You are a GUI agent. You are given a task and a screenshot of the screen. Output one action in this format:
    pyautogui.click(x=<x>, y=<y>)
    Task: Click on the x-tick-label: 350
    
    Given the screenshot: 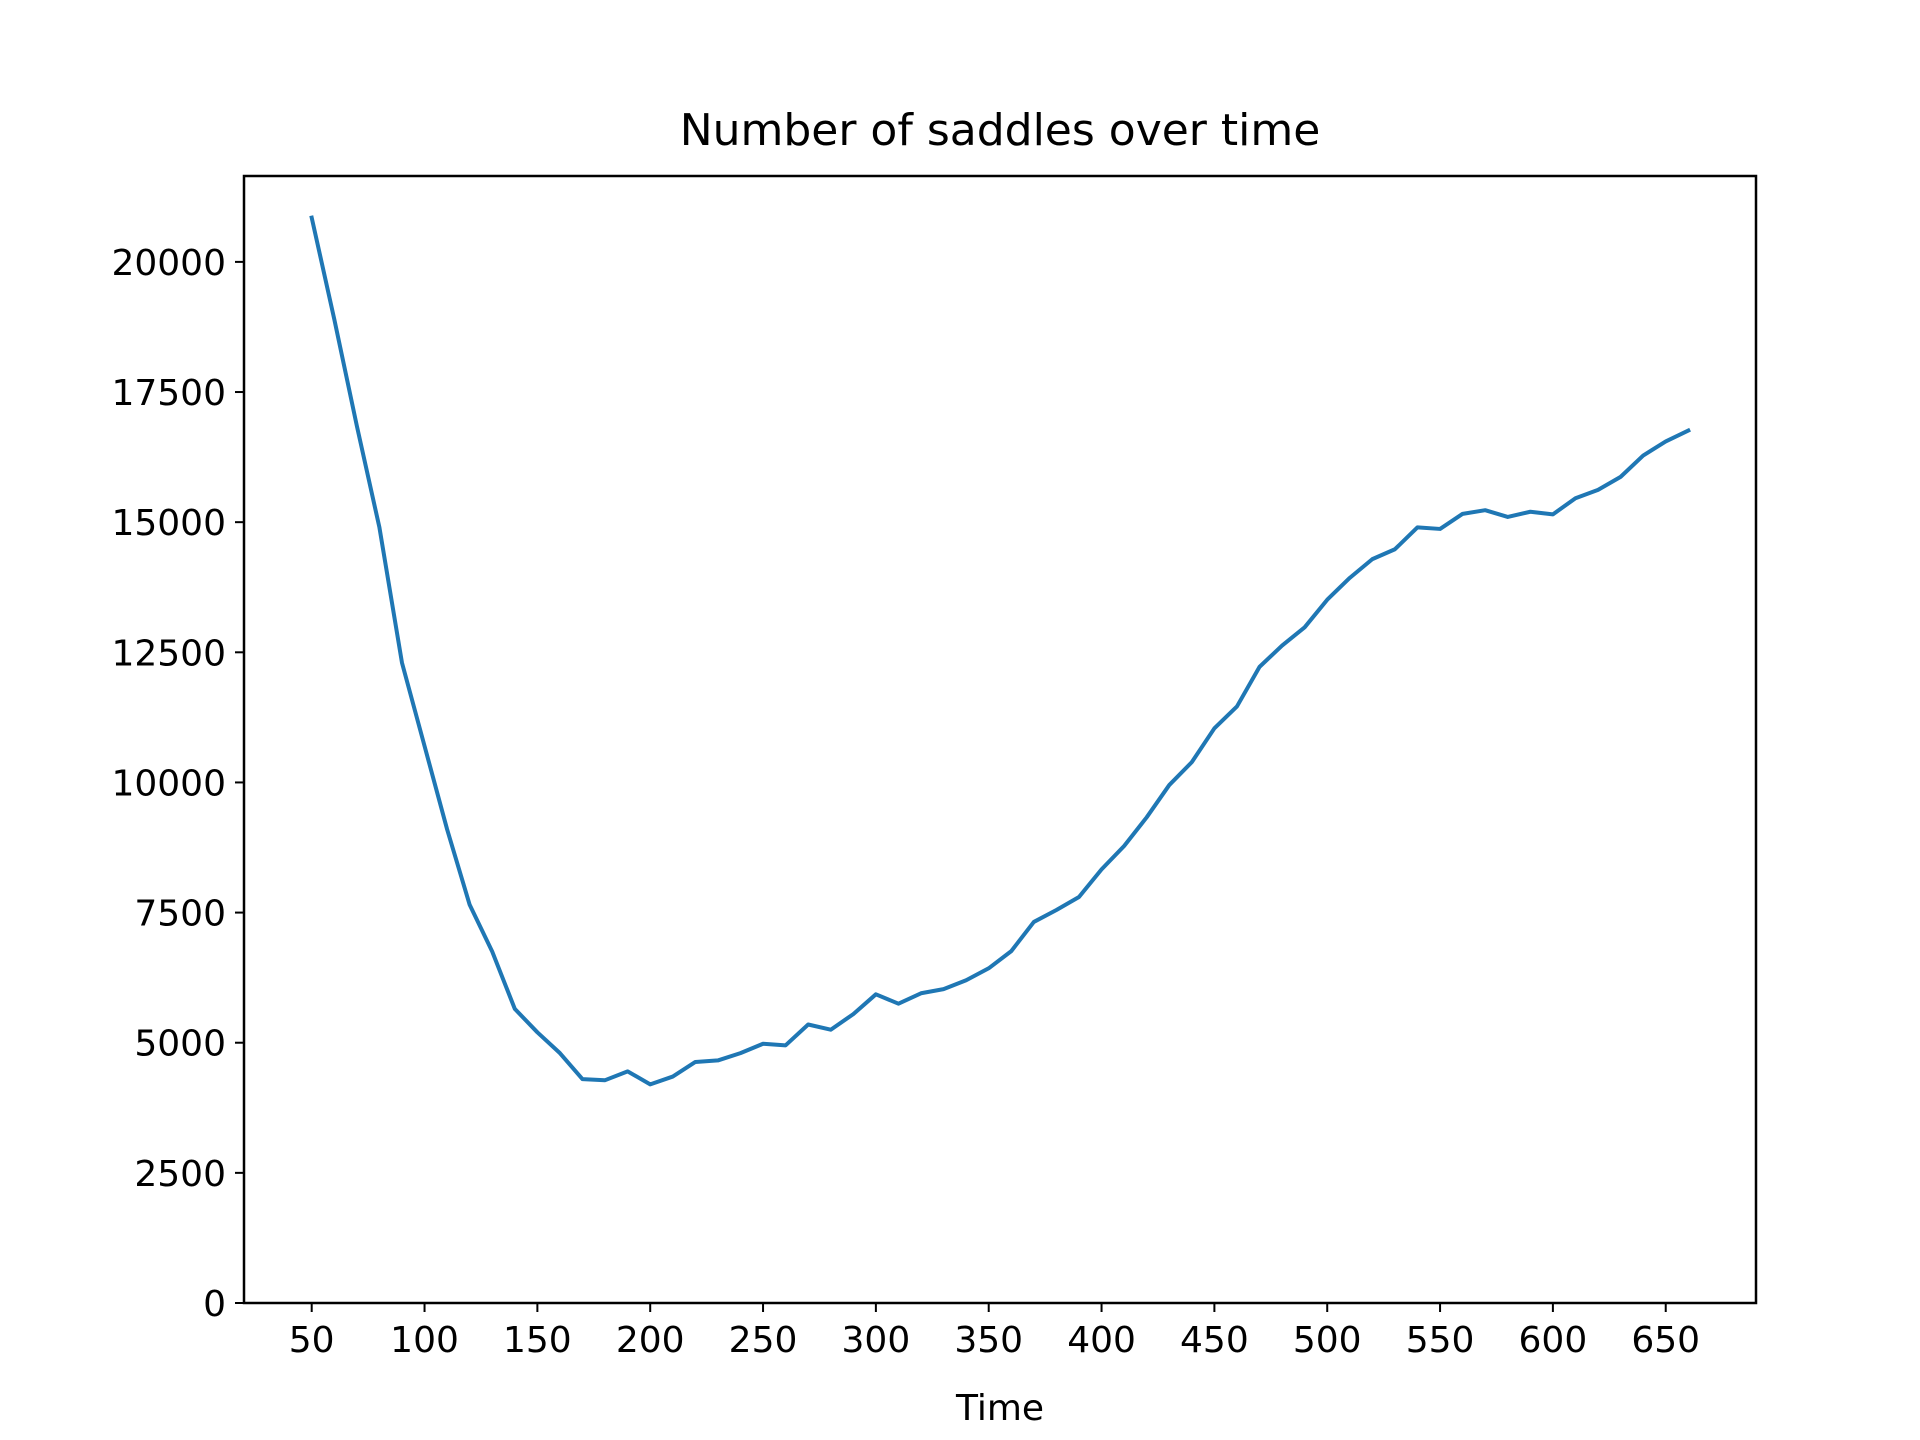 What is the action you would take?
    pyautogui.click(x=988, y=1340)
    